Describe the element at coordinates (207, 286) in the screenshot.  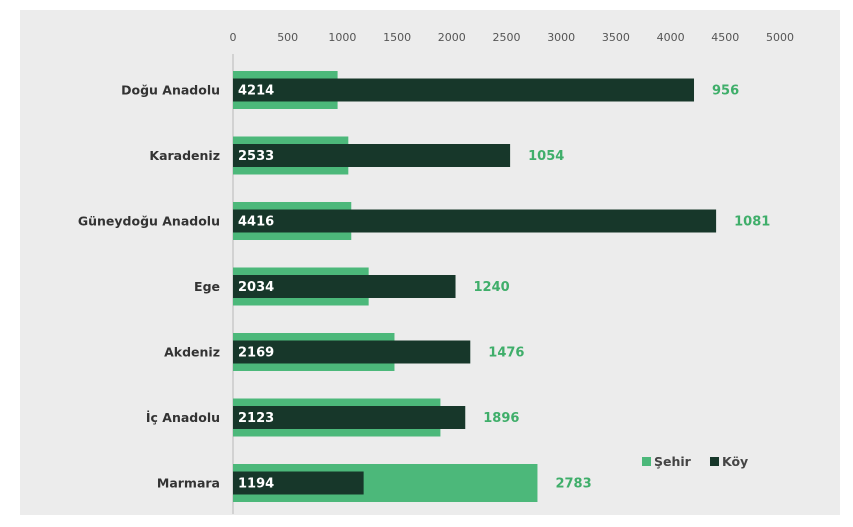
I see `category-label: Ege` at that location.